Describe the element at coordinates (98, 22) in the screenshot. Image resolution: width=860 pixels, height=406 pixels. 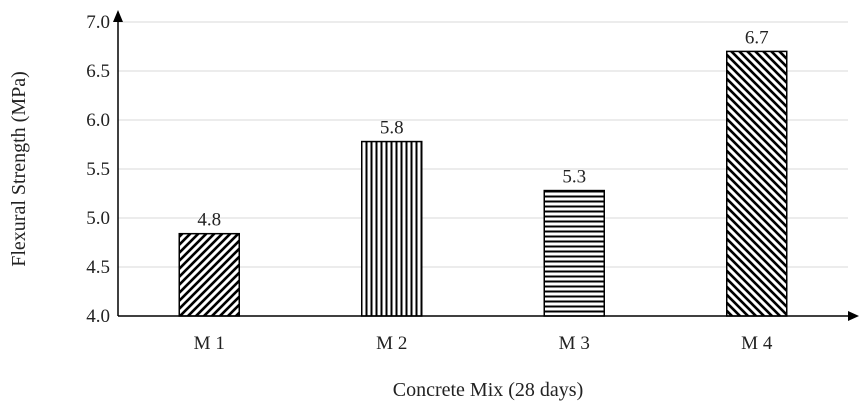
I see `y-tick-label: 7.0` at that location.